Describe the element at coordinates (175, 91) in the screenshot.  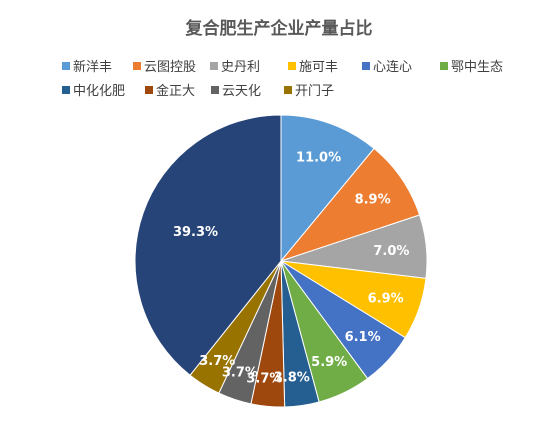
I see `legend-entry: 金正大` at that location.